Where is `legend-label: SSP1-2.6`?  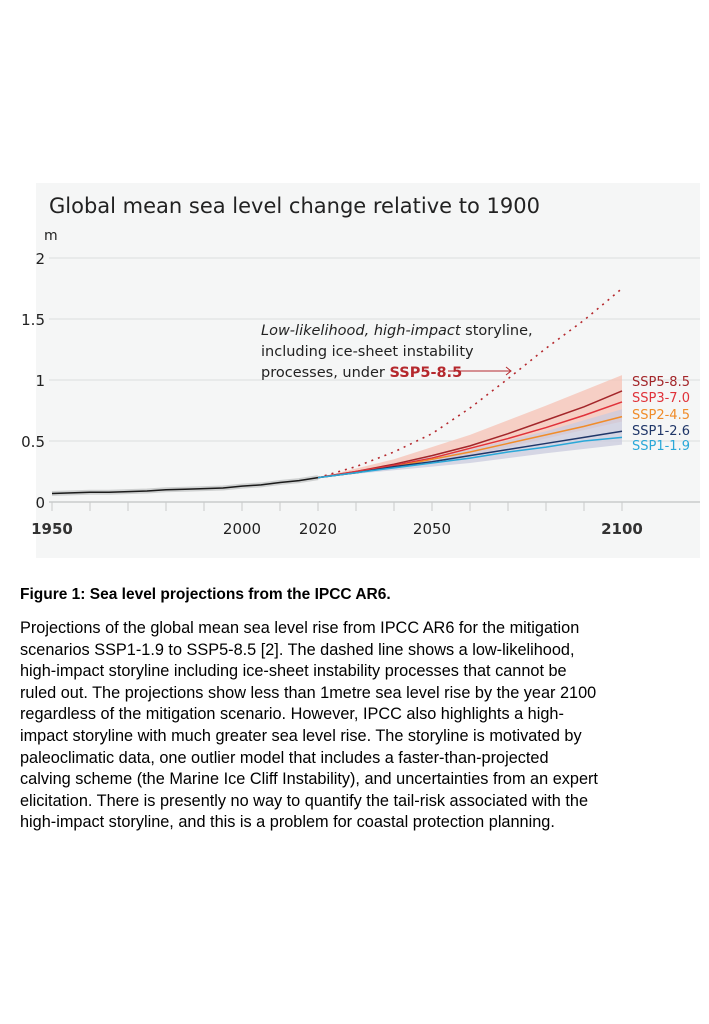 legend-label: SSP1-2.6 is located at coordinates (661, 431).